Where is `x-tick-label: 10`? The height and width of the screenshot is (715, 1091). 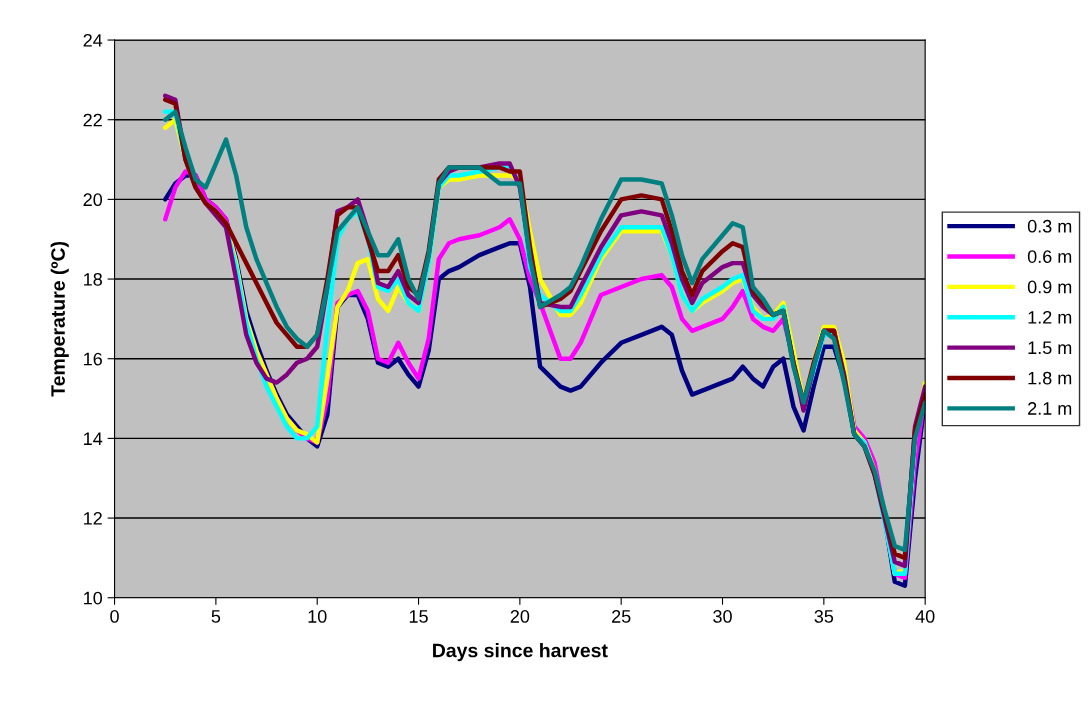 x-tick-label: 10 is located at coordinates (317, 616).